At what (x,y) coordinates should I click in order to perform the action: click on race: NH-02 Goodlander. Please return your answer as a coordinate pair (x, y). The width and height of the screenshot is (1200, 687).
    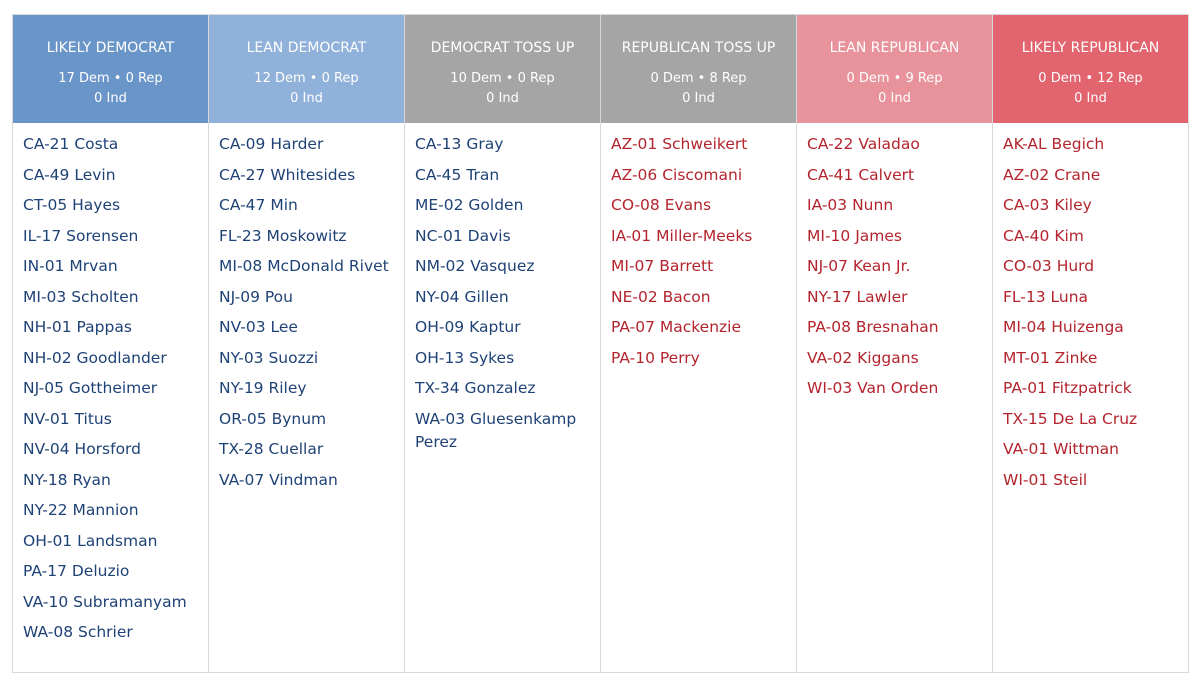
    Looking at the image, I should click on (95, 357).